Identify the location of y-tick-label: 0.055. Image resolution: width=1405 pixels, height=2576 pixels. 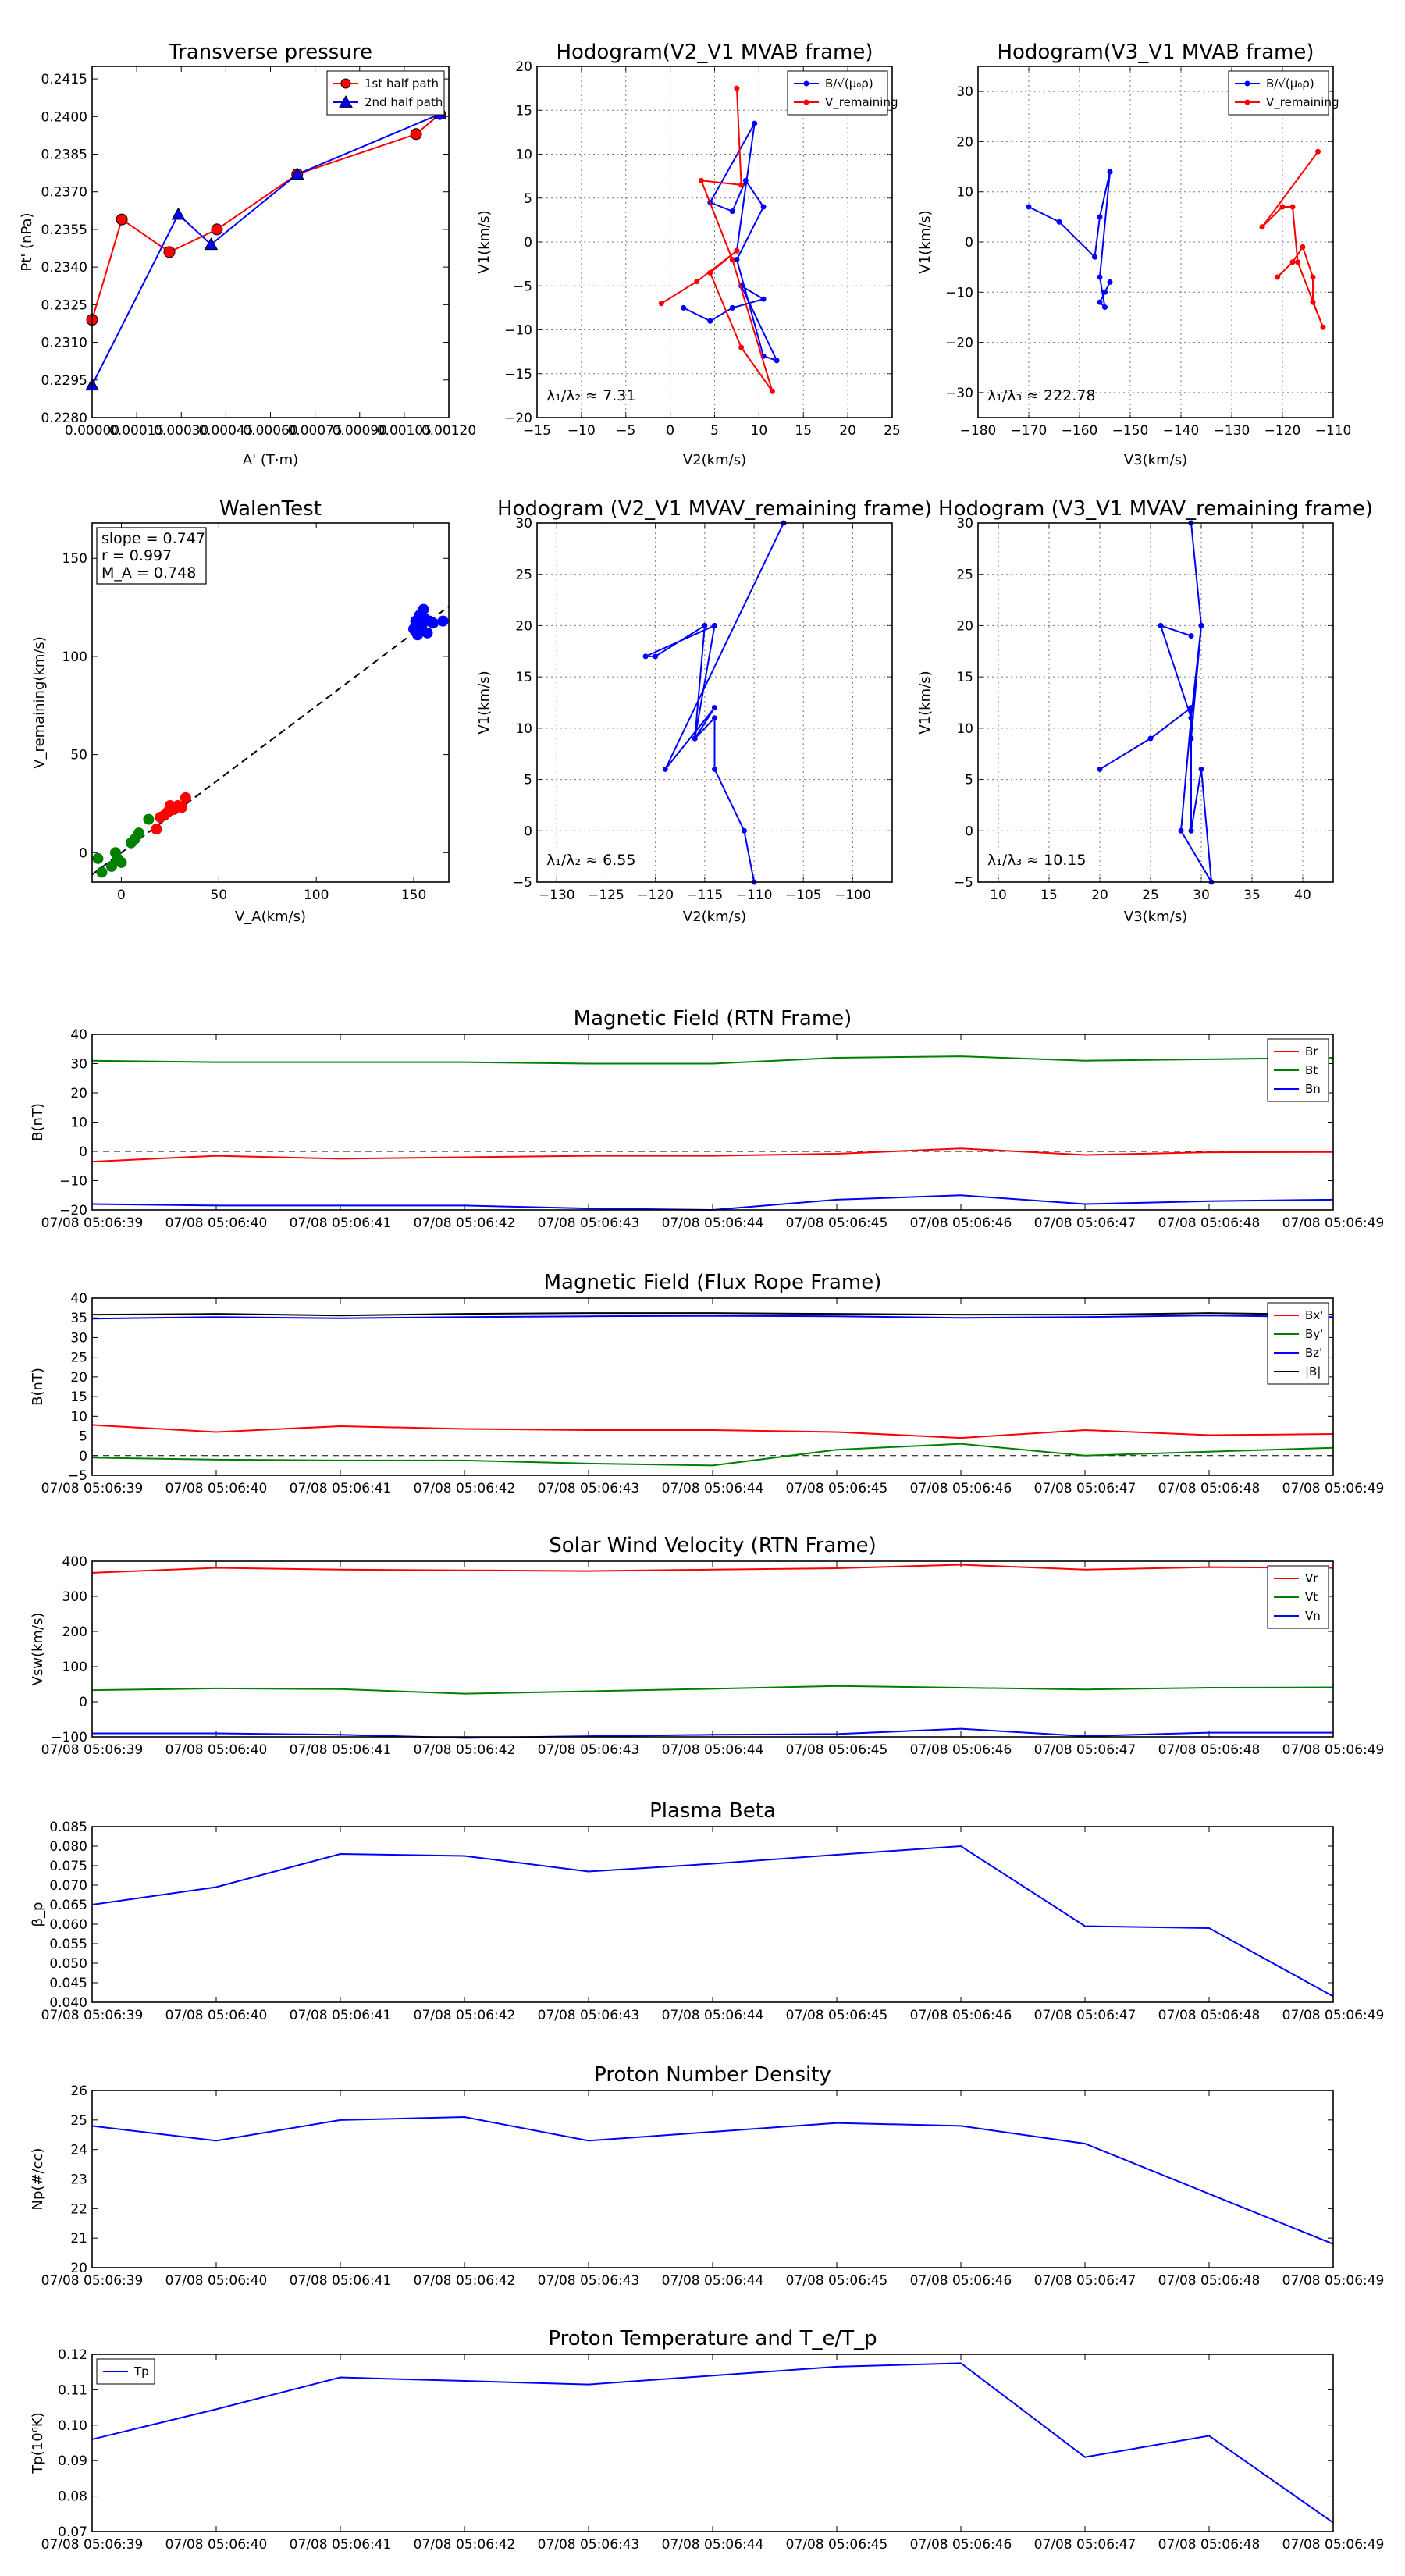
(68, 1944).